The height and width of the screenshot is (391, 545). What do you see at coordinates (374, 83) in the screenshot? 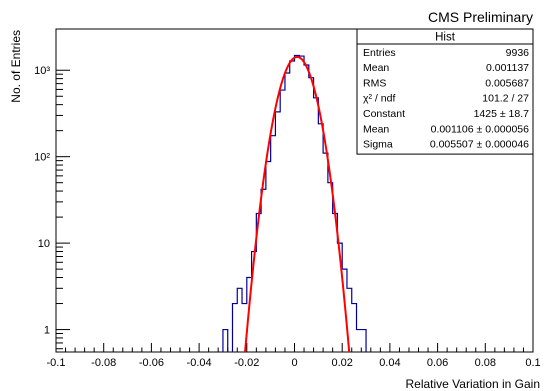
I see `stats-row-label: RMS` at bounding box center [374, 83].